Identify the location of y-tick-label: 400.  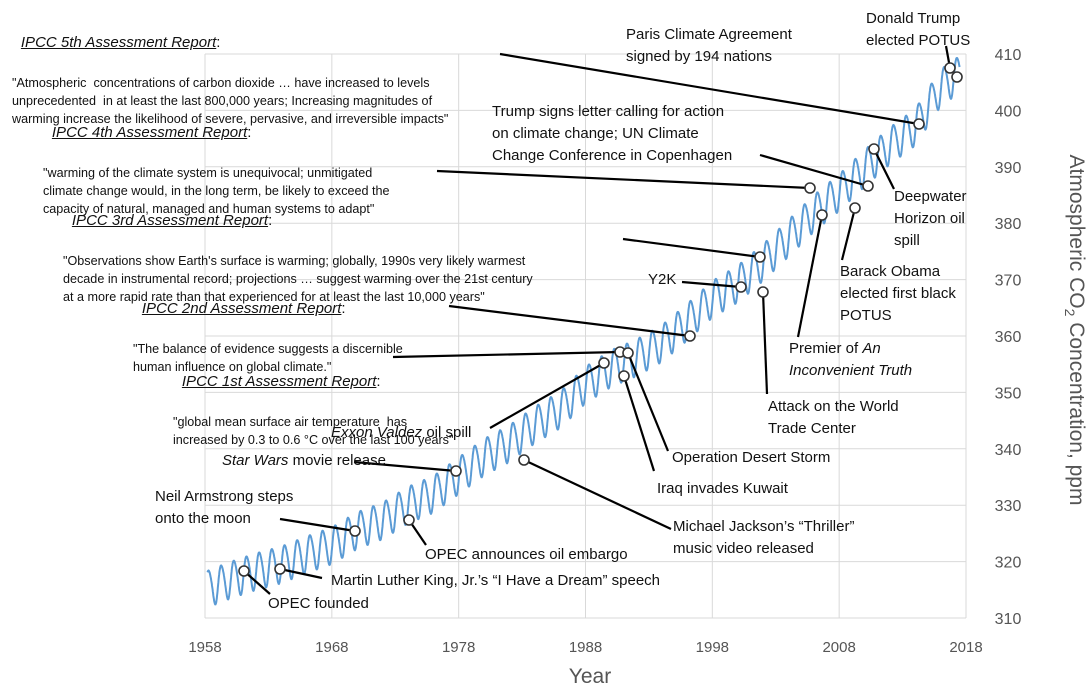
(1008, 111).